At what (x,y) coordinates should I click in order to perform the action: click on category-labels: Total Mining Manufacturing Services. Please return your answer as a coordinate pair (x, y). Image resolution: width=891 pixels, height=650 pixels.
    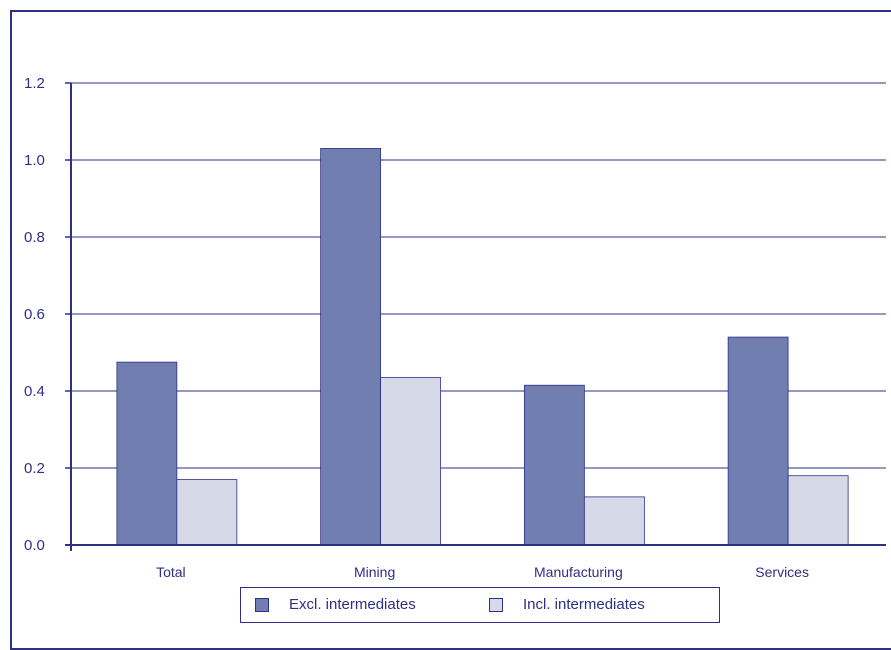
    Looking at the image, I should click on (482, 572).